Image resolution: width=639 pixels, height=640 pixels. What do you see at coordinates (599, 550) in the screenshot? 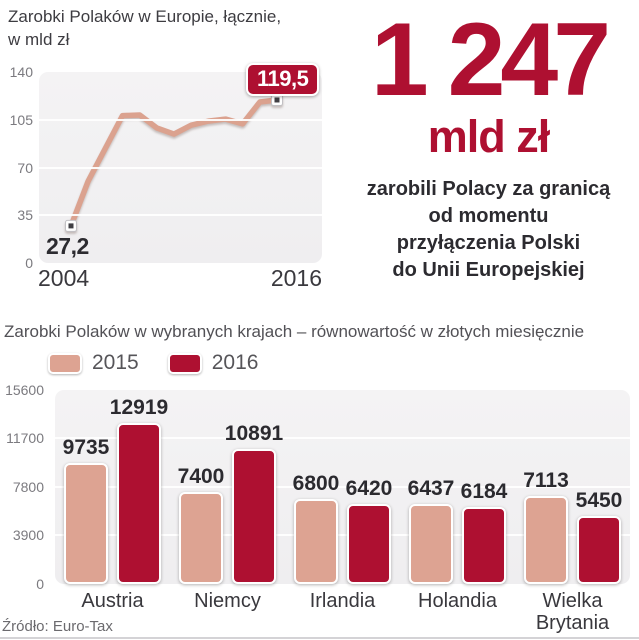
I see `bar-2016-wielka-brytania` at bounding box center [599, 550].